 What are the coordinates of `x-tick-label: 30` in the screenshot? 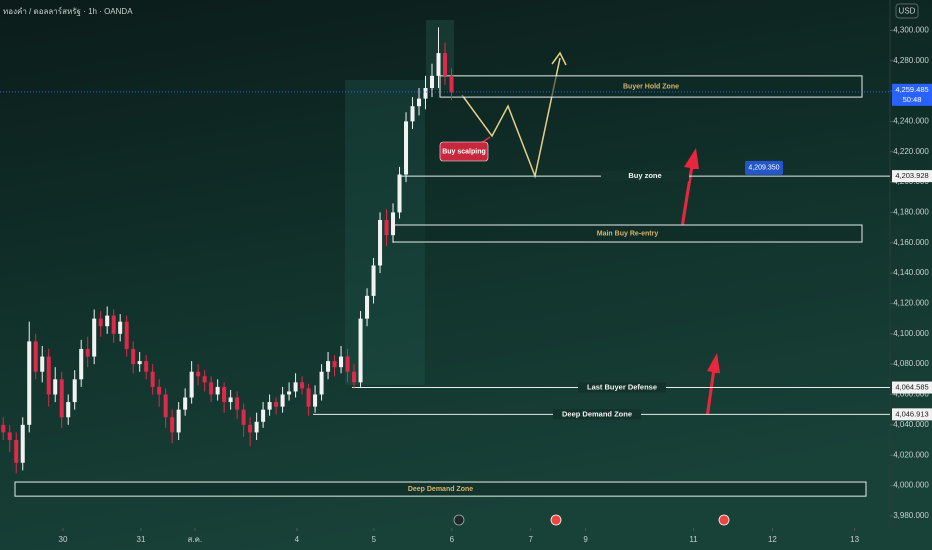 It's located at (63, 539).